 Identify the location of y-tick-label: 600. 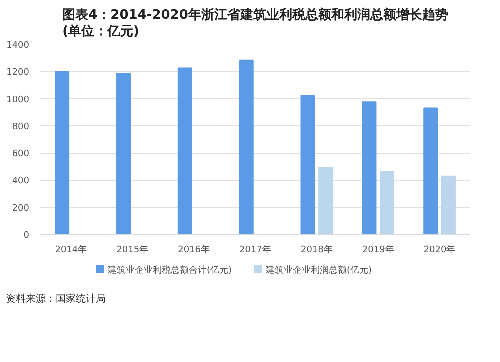
(21, 155).